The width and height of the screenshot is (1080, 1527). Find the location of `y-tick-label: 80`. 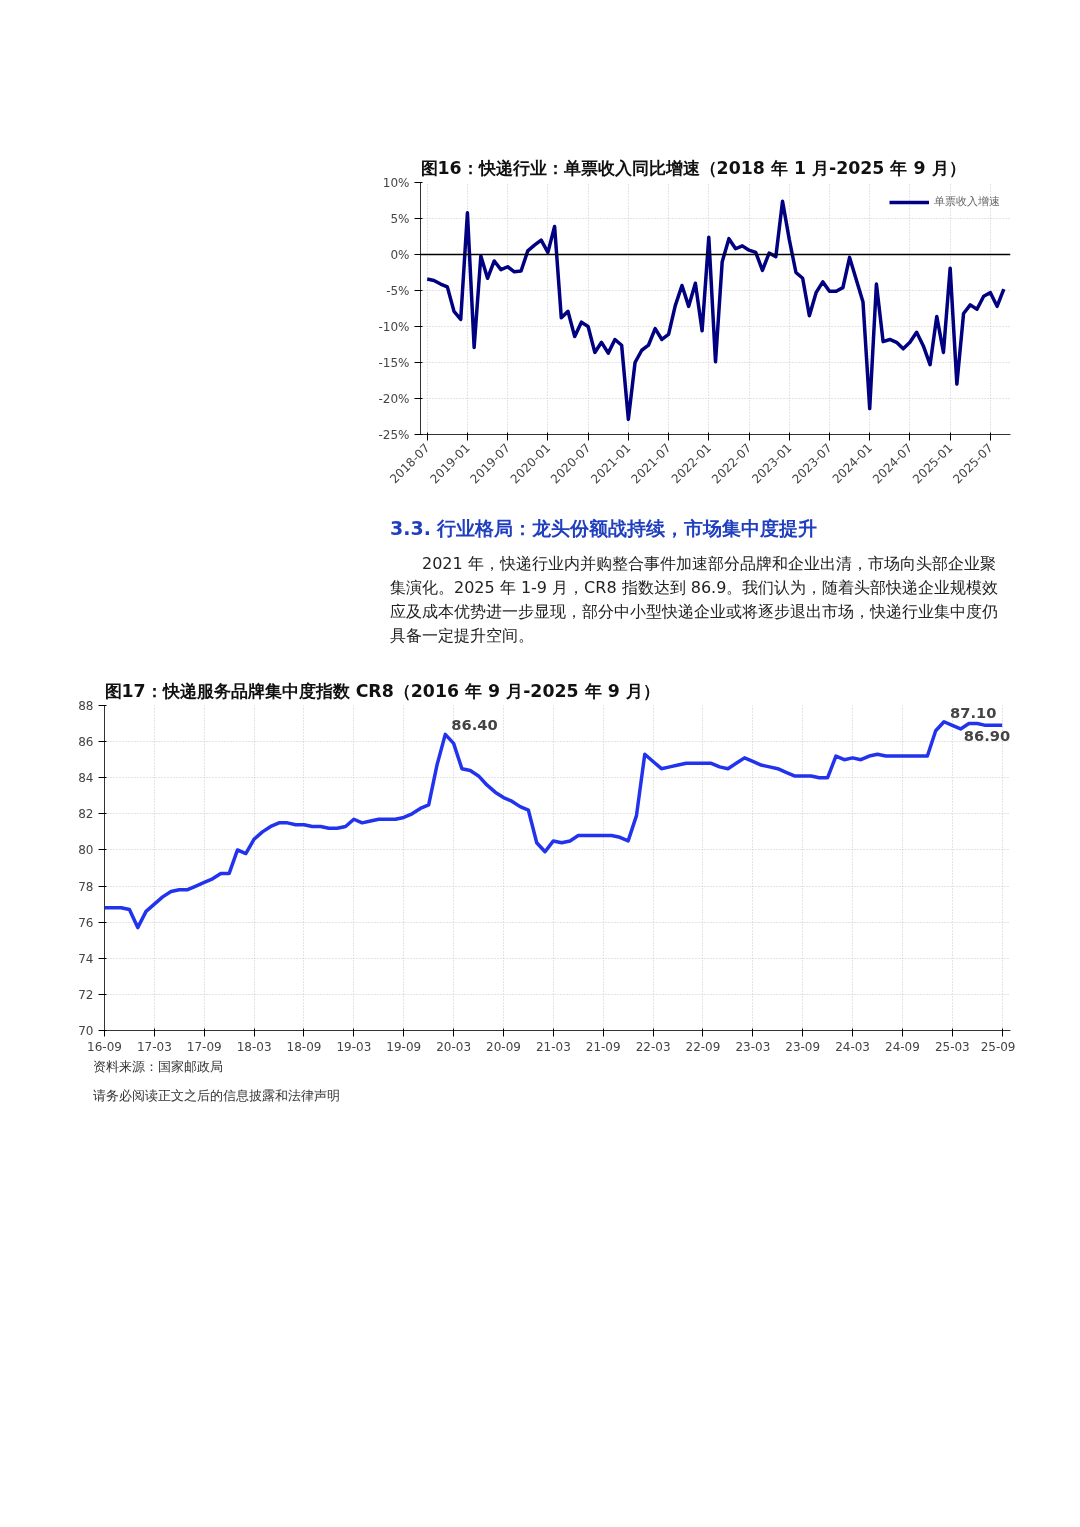

y-tick-label: 80 is located at coordinates (86, 850).